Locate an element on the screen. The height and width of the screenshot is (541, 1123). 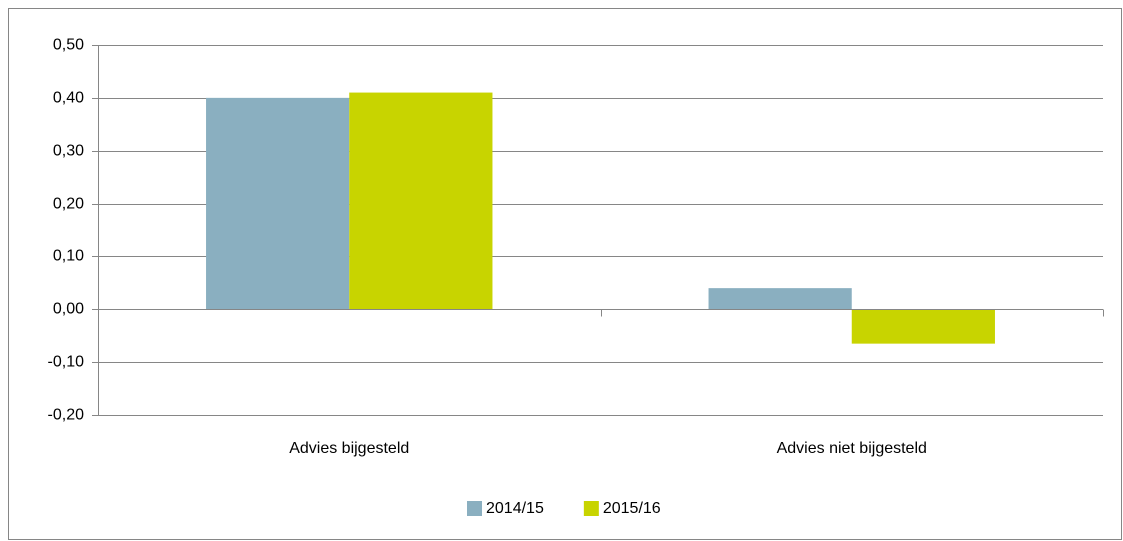
legend-label: 2014/15 is located at coordinates (515, 508).